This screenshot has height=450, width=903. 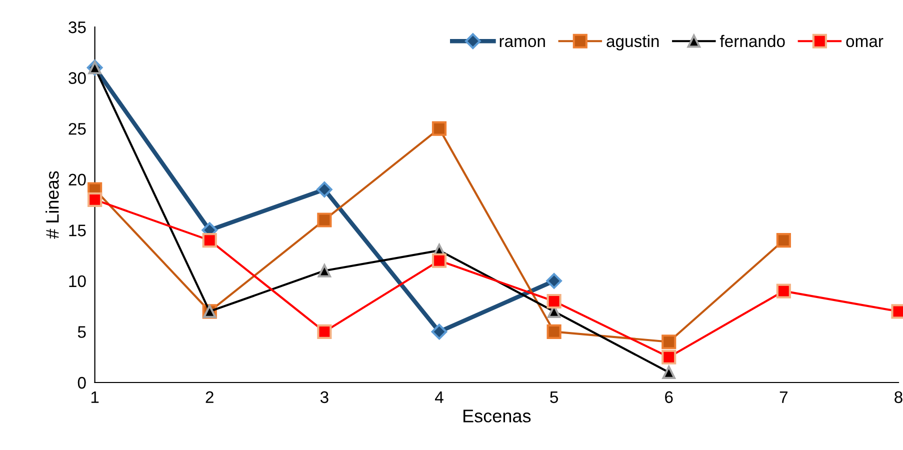 What do you see at coordinates (77, 281) in the screenshot?
I see `y-tick-label: 10` at bounding box center [77, 281].